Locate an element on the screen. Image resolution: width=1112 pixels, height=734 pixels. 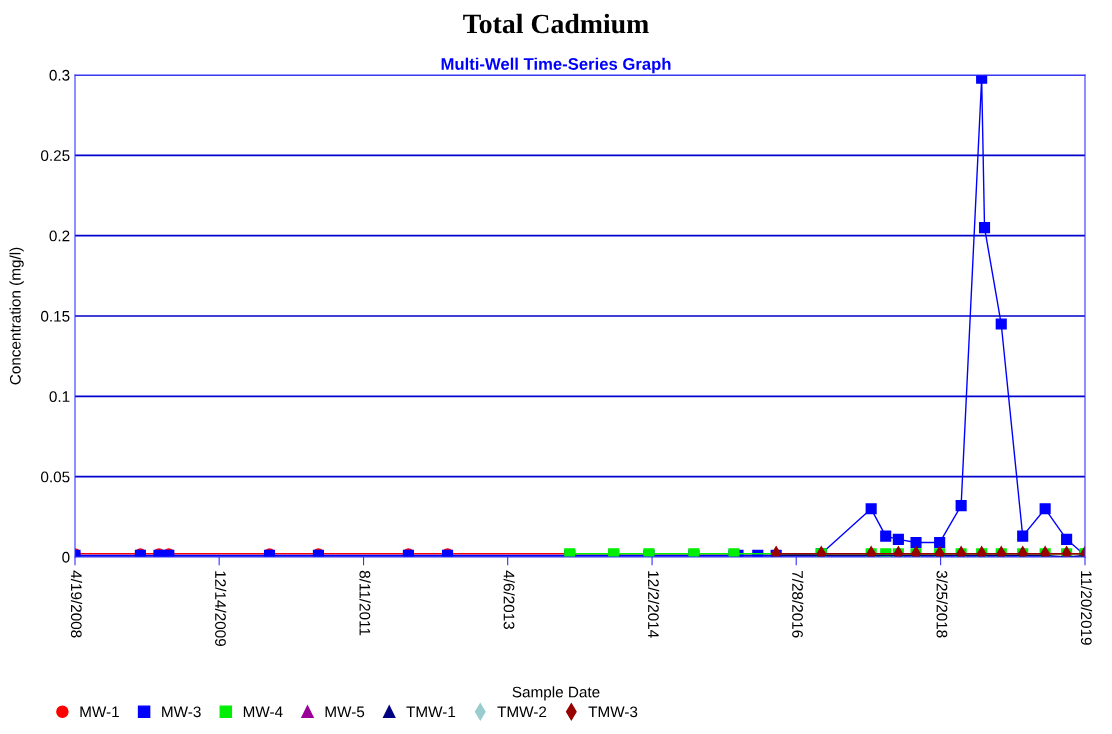
x-tick-label: 4/19/2008 is located at coordinates (76, 604).